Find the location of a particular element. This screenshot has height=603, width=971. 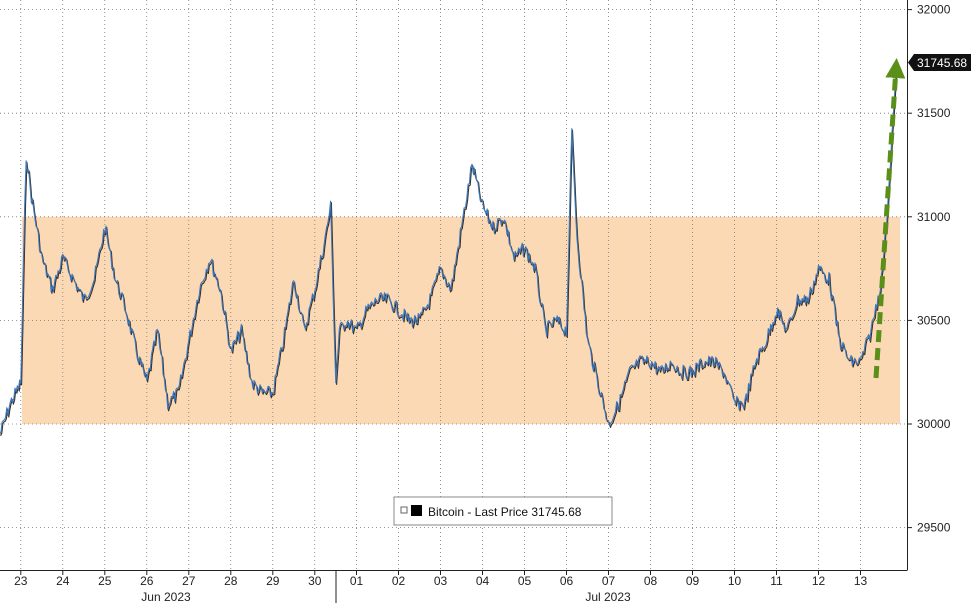

x-tick-label: 13 is located at coordinates (861, 581).